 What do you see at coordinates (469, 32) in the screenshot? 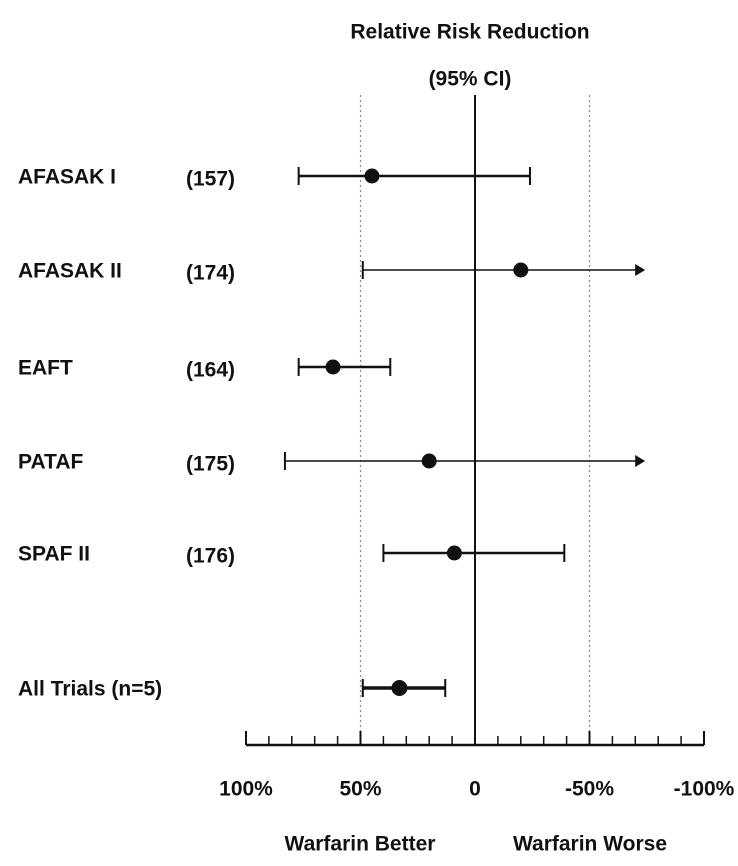
I see `chart-title: Relative Risk Reduction` at bounding box center [469, 32].